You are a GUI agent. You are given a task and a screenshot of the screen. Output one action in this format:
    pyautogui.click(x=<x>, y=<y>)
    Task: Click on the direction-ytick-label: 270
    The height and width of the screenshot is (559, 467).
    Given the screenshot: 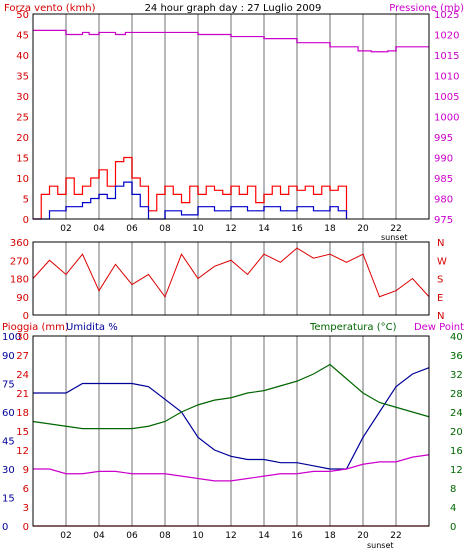 What is the action you would take?
    pyautogui.click(x=19, y=261)
    